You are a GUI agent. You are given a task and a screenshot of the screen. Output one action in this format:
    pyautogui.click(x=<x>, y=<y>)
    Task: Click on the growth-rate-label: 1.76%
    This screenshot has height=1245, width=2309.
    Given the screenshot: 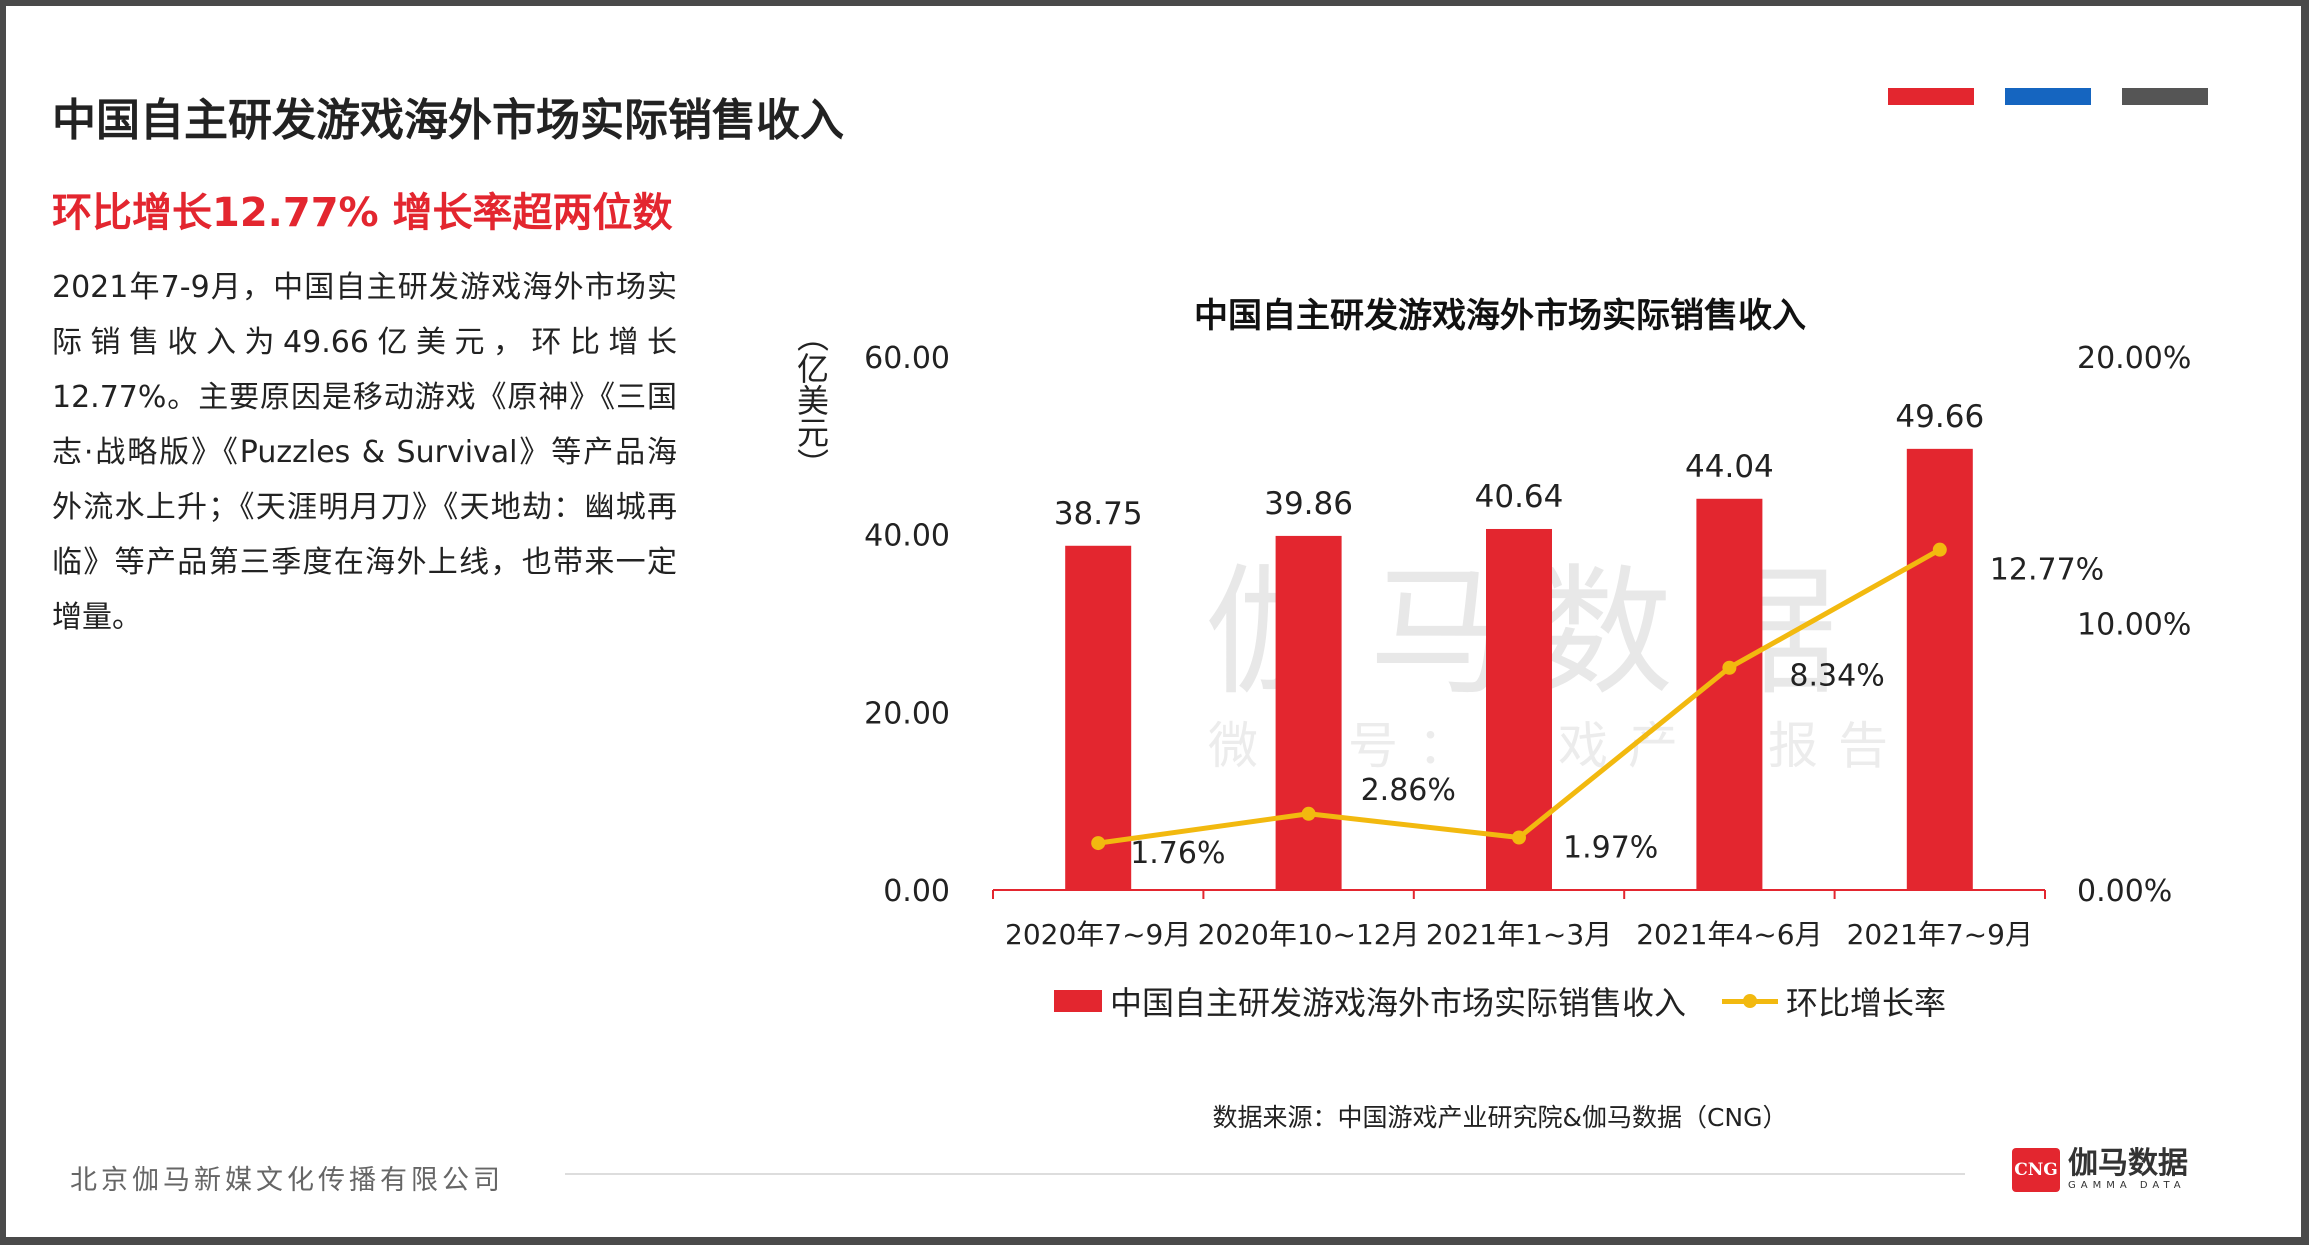 What is the action you would take?
    pyautogui.click(x=1177, y=853)
    